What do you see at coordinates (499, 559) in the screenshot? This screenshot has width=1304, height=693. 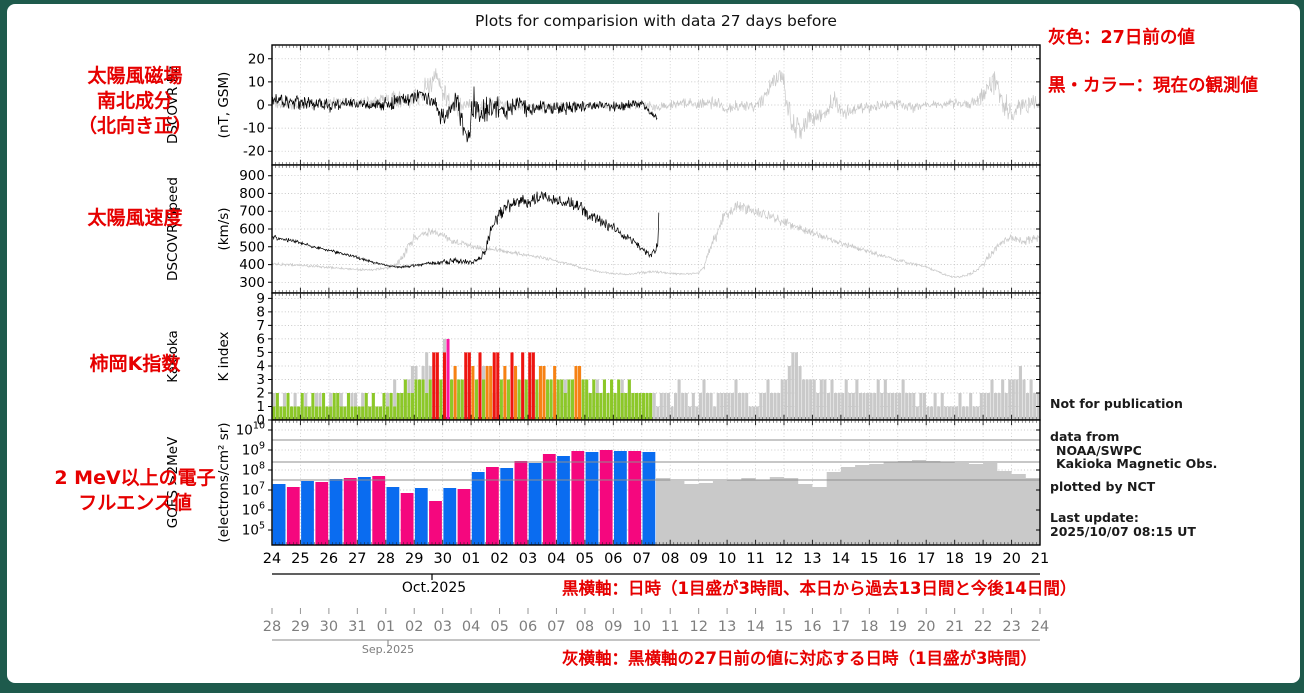 I see `x-tick-current: 02` at bounding box center [499, 559].